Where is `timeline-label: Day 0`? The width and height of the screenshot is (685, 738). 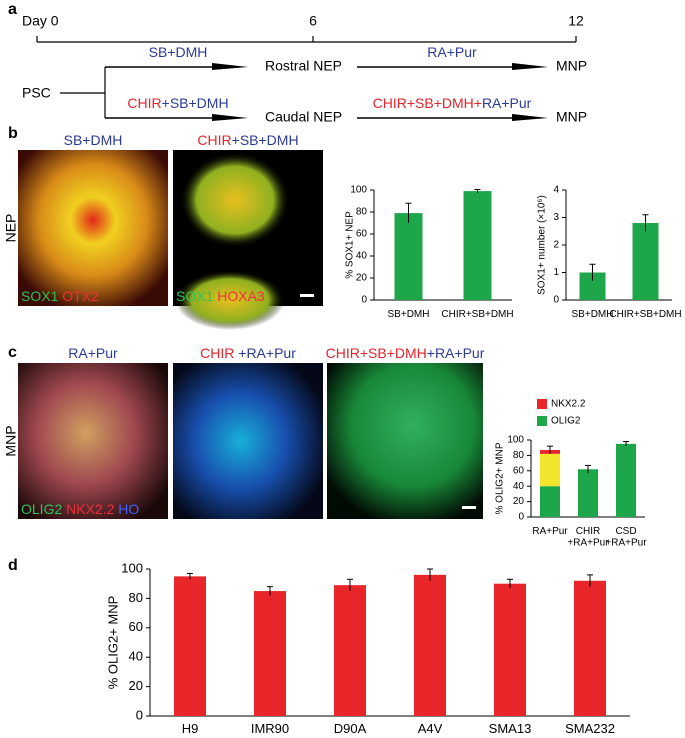 timeline-label: Day 0 is located at coordinates (40, 21).